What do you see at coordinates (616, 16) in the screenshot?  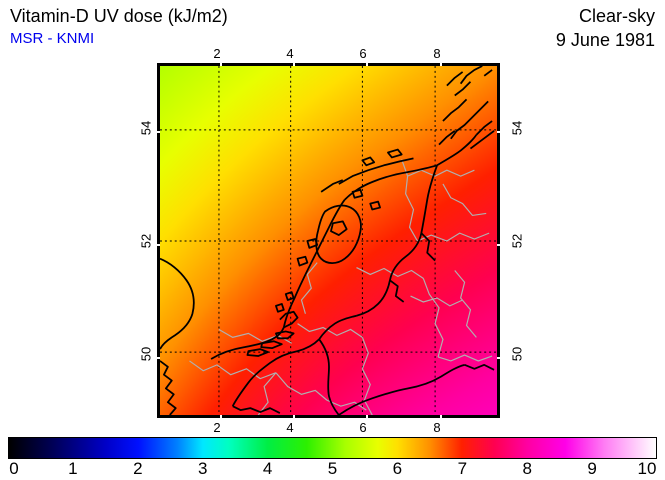 I see `sky-condition-label: Clear-sky` at bounding box center [616, 16].